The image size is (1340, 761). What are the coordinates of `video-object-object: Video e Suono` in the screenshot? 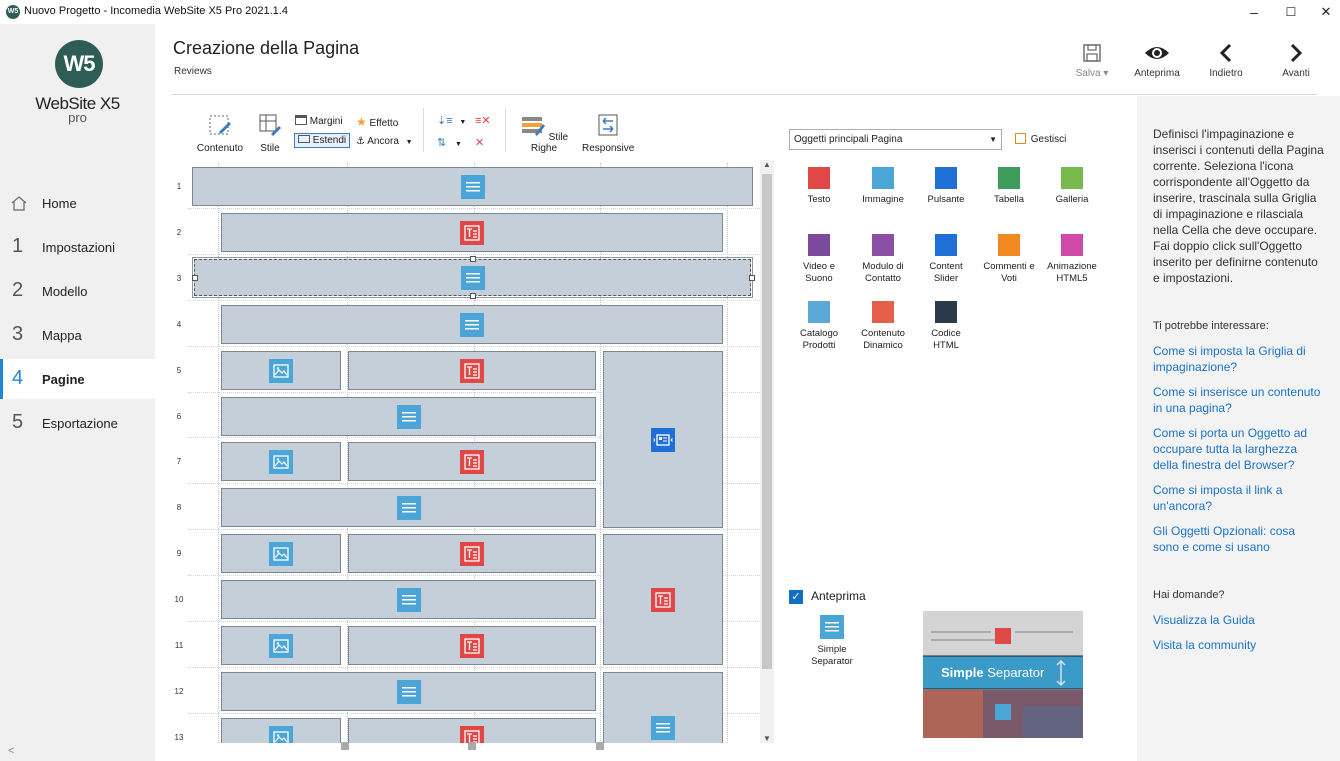 It's located at (819, 259).